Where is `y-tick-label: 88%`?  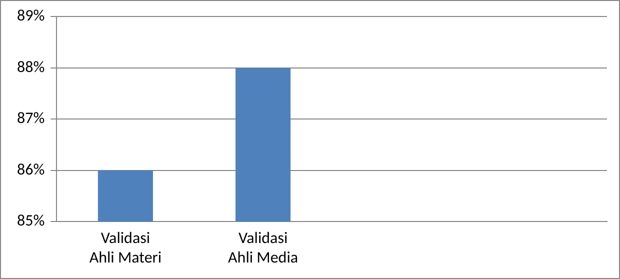 y-tick-label: 88% is located at coordinates (31, 67).